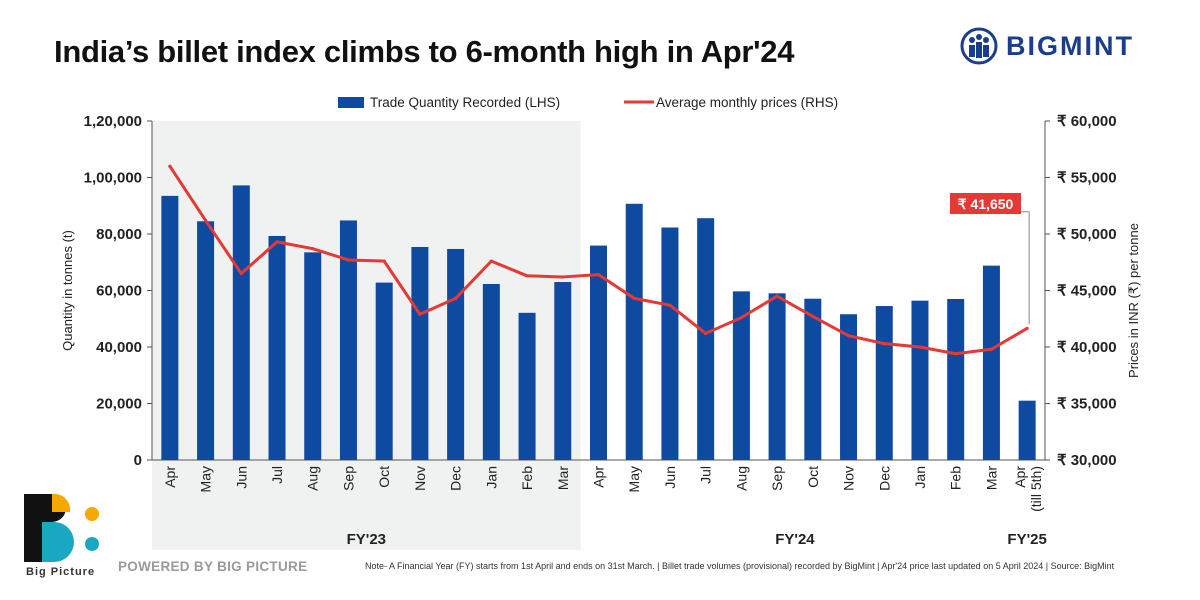  I want to click on right-tick-label: ₹ 40,000, so click(1087, 347).